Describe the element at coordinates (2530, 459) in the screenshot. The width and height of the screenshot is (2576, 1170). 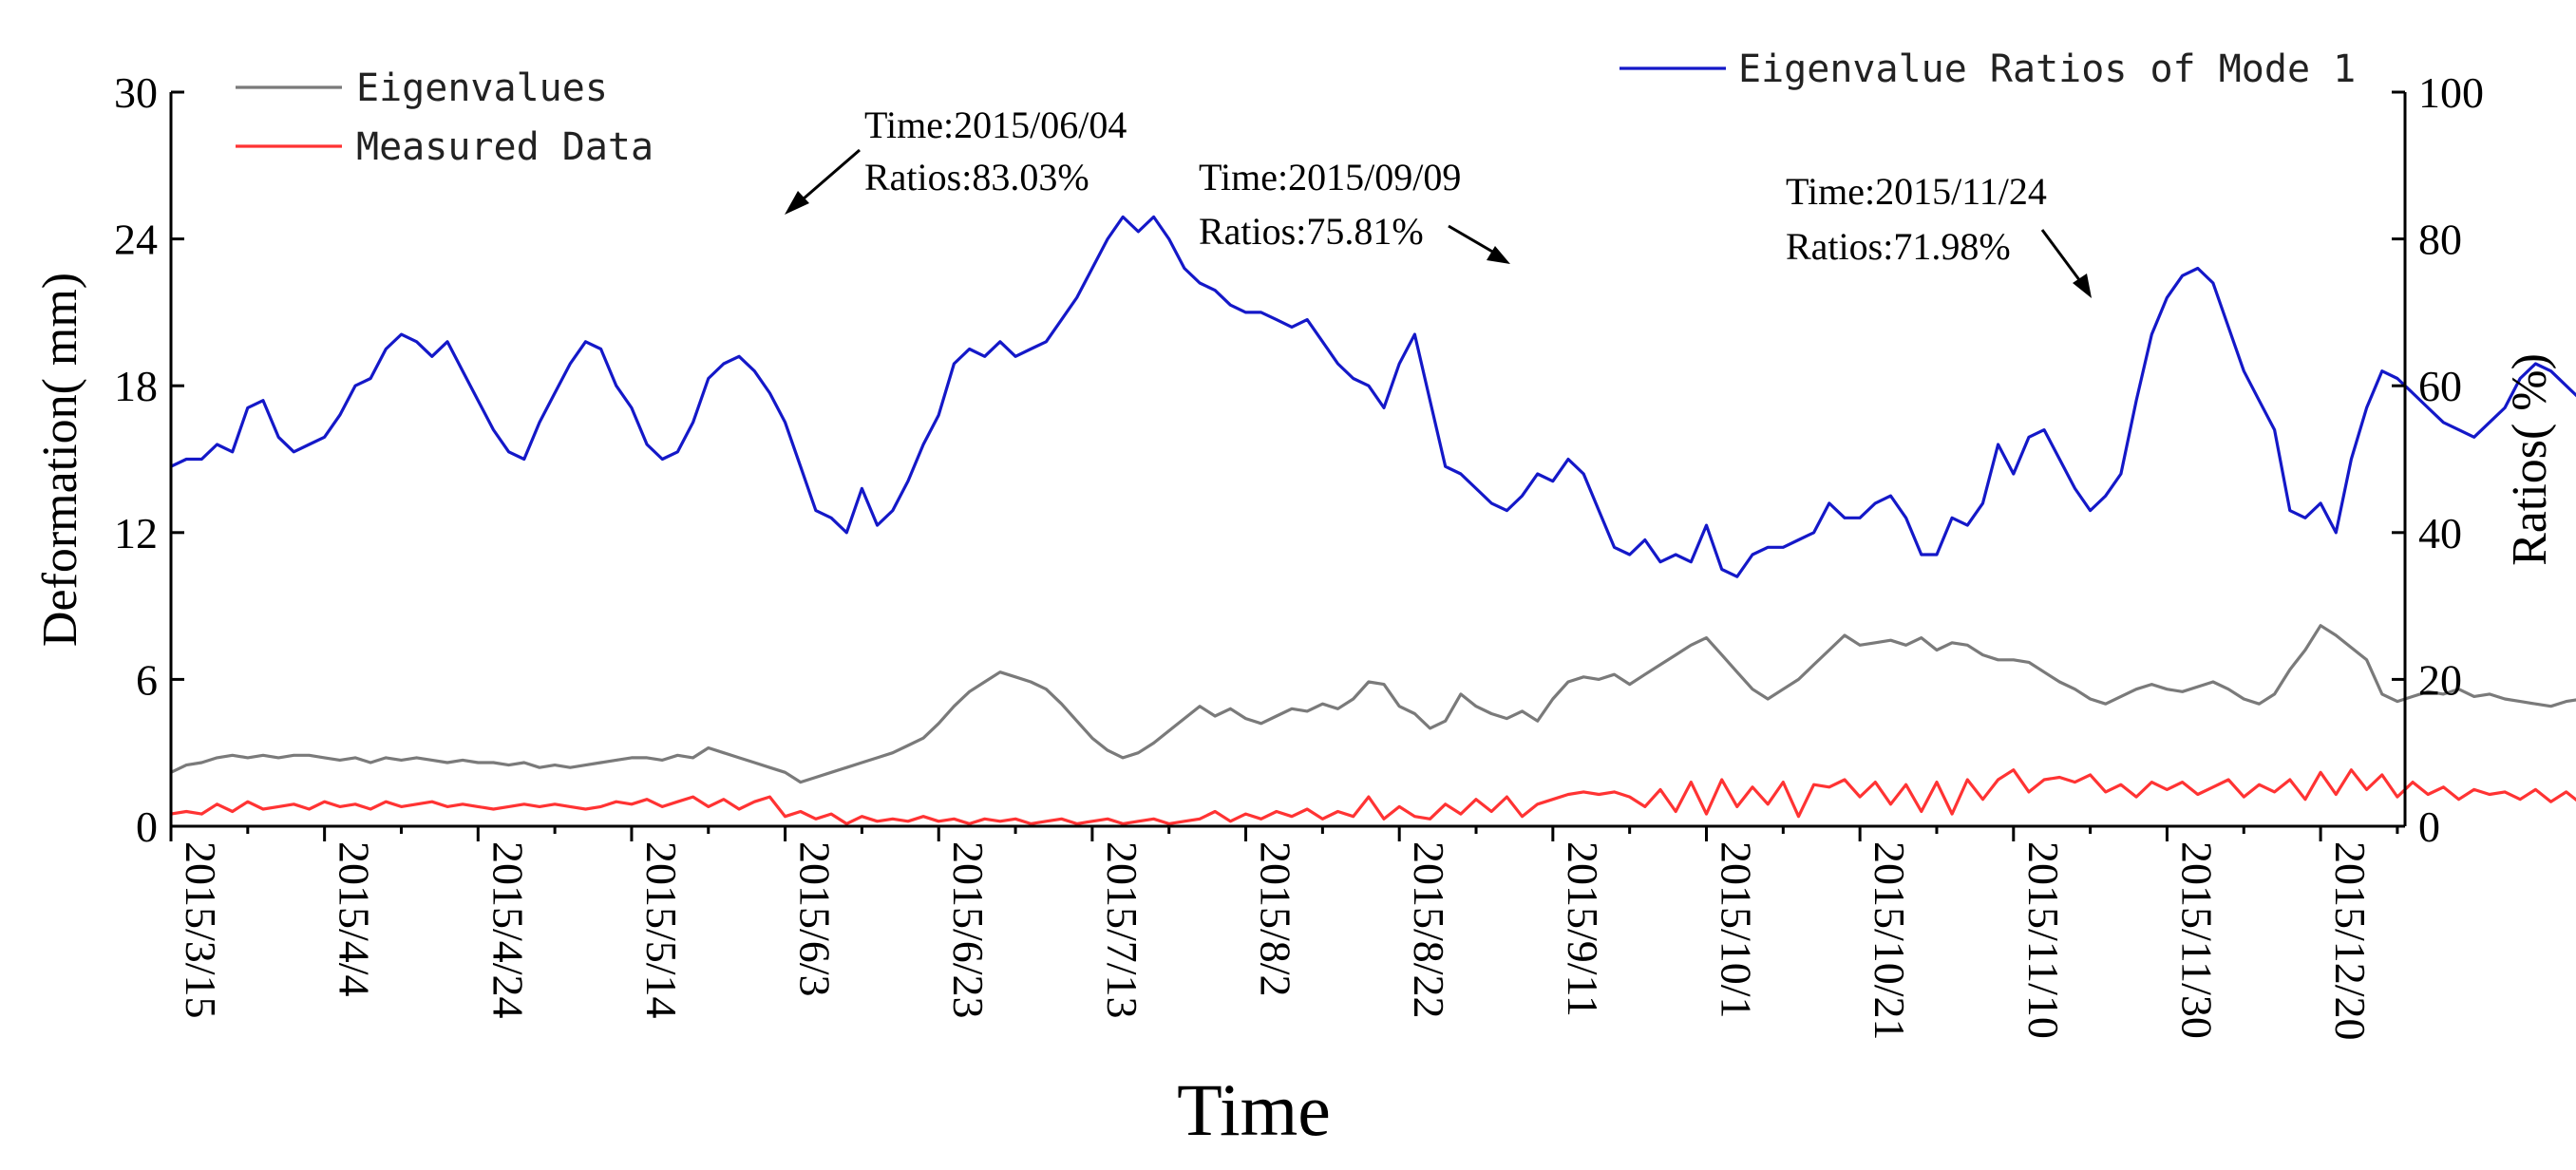
I see `y-axis-title-right: Ratios( %)` at that location.